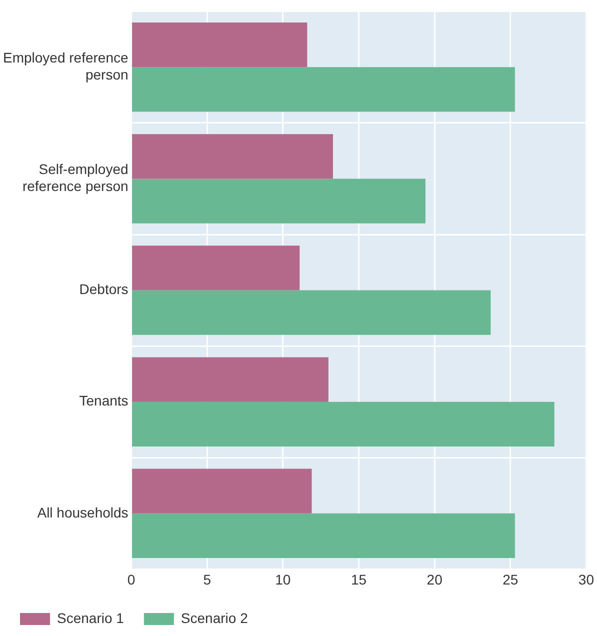 This screenshot has height=636, width=597. I want to click on x-tick-label: 5, so click(207, 579).